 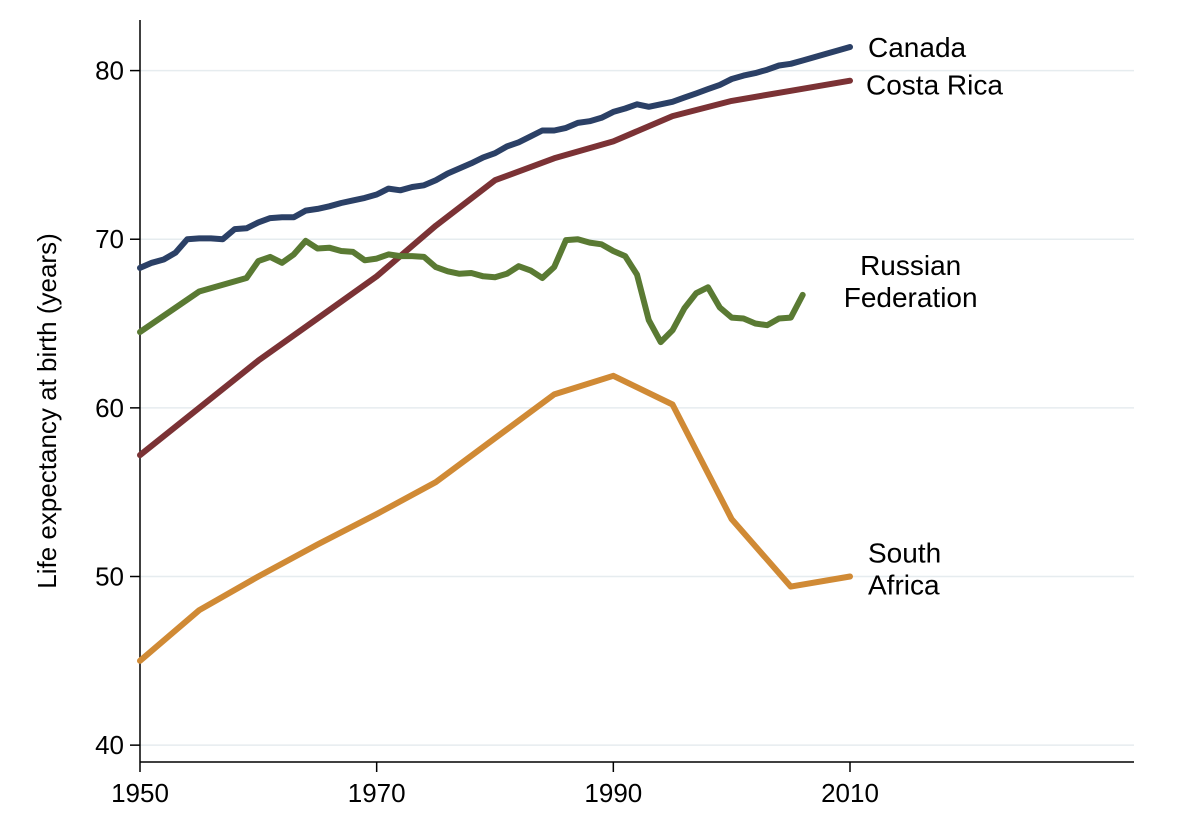 I want to click on series-label-south-africa: South Africa, so click(x=904, y=569).